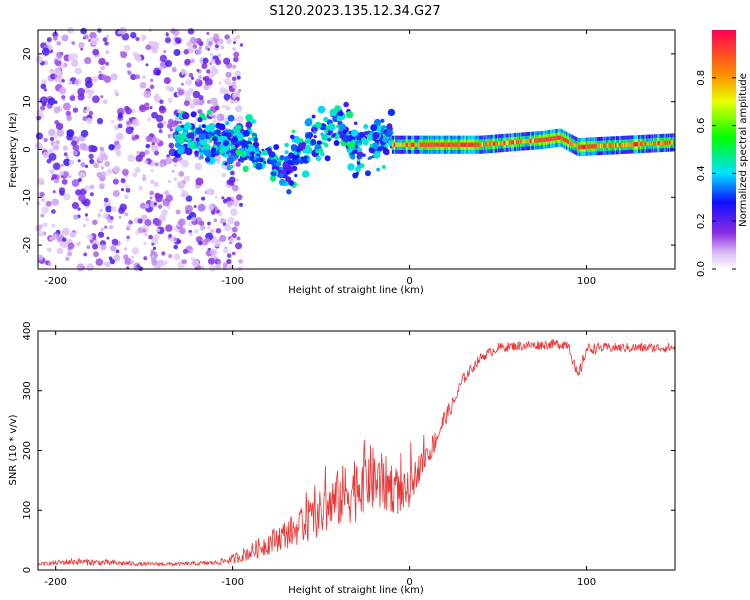 This screenshot has width=750, height=600. Describe the element at coordinates (27, 197) in the screenshot. I see `y-tick-label: -10` at that location.